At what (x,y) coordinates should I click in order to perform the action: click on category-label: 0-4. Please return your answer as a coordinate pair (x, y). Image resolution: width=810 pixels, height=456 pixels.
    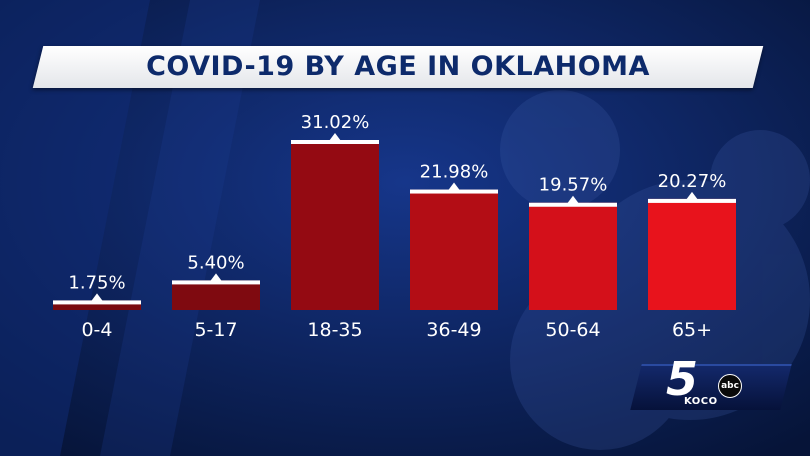
    Looking at the image, I should click on (96, 330).